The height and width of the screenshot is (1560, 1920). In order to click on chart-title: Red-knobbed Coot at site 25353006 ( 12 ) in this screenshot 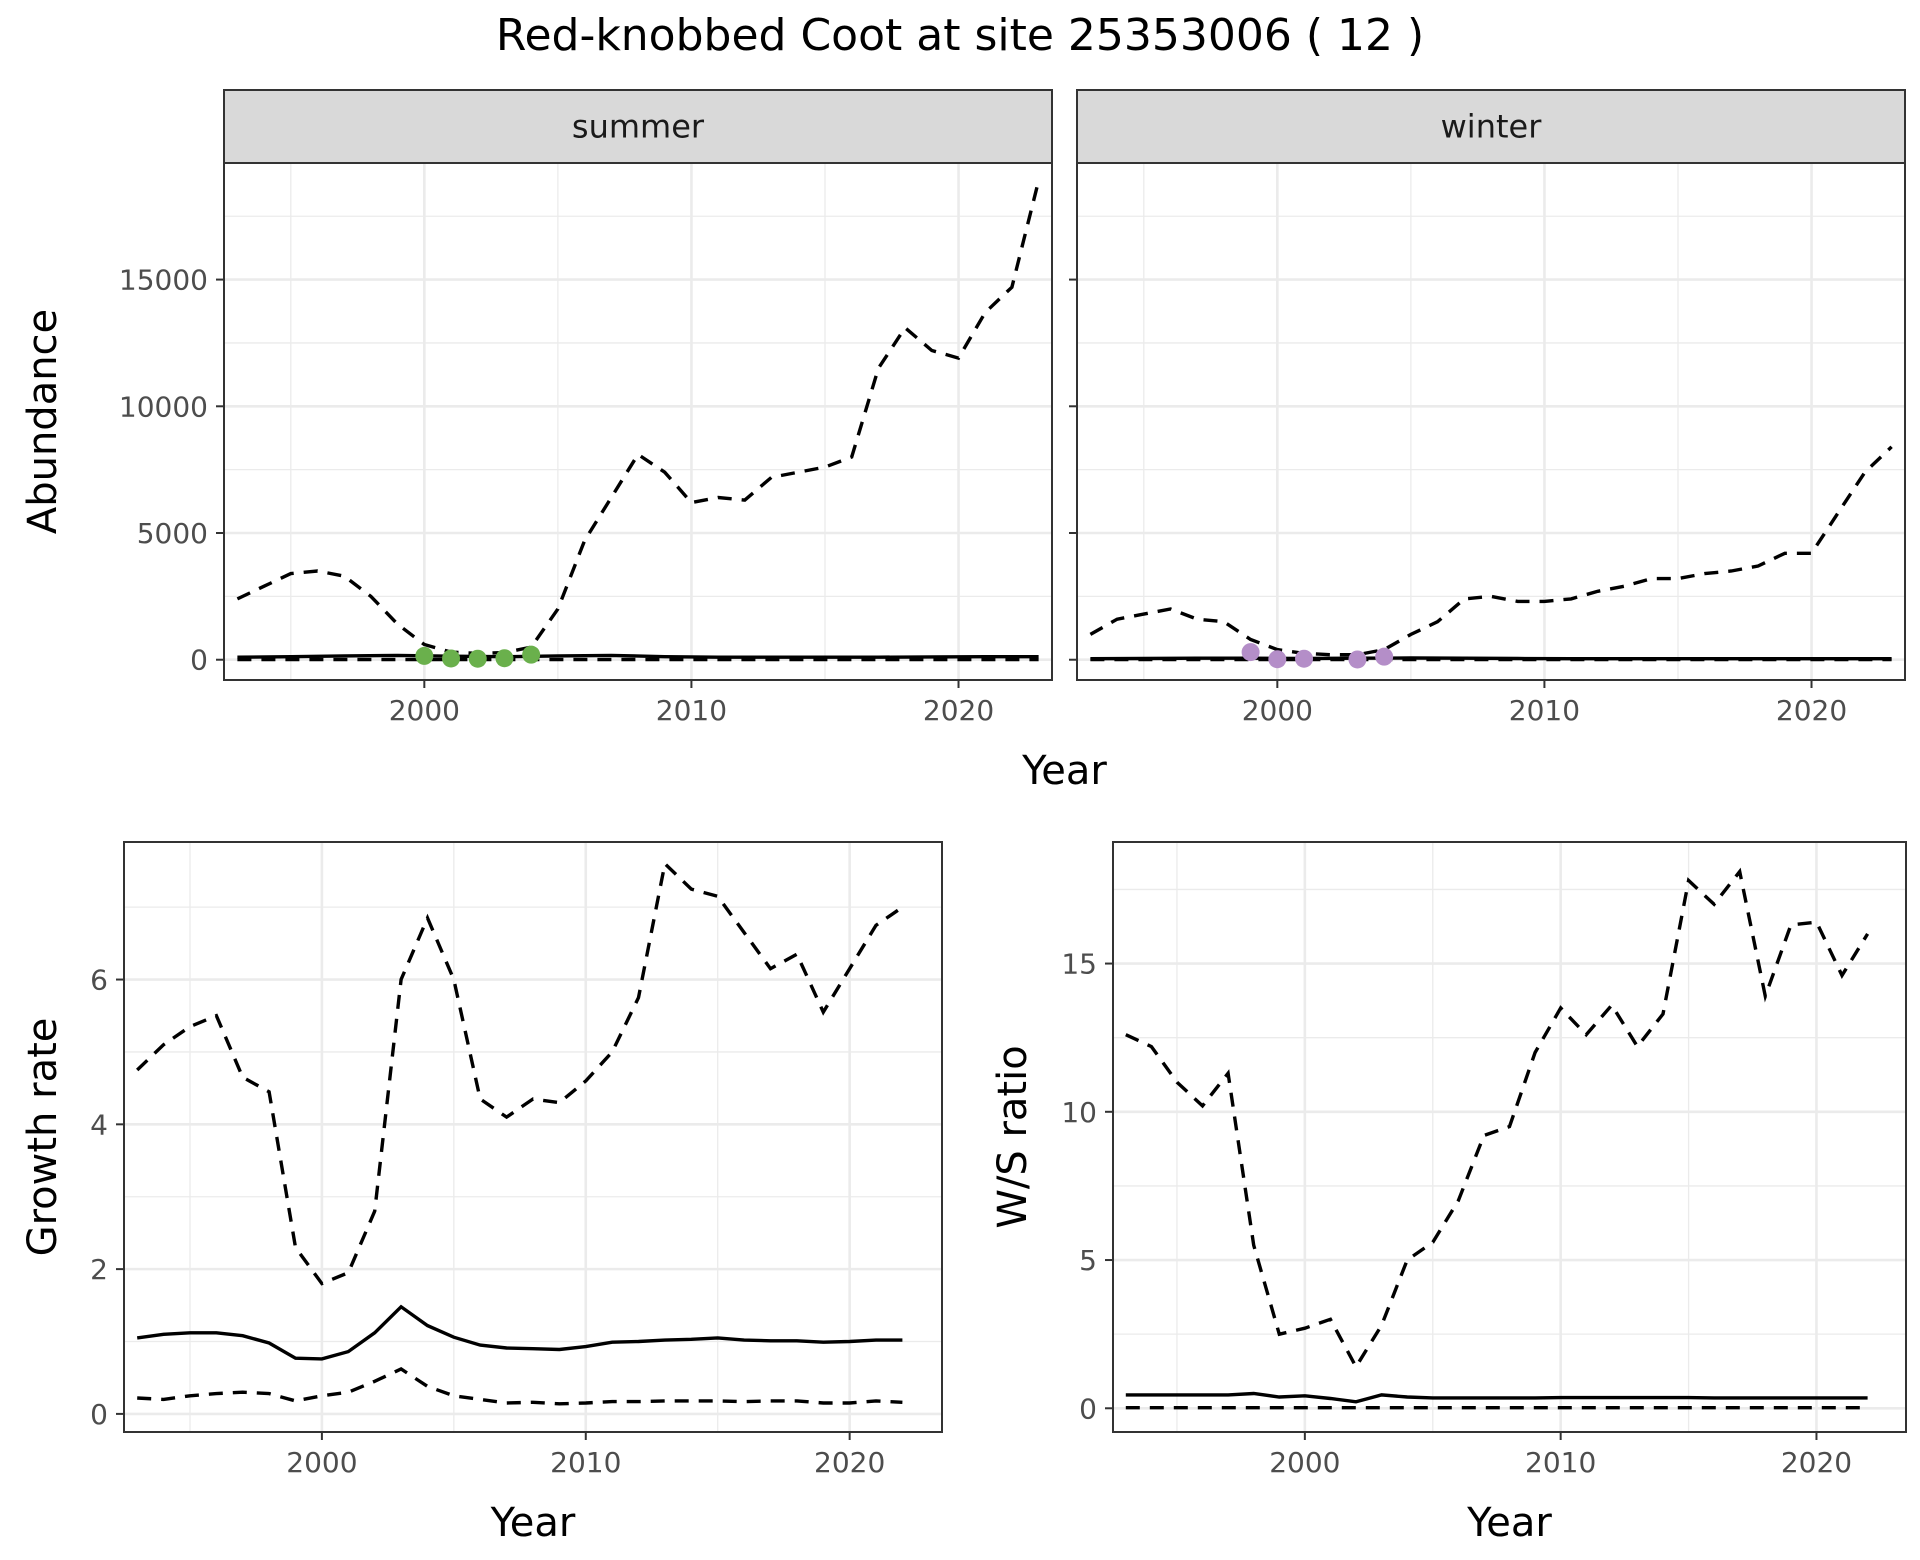, I will do `click(960, 35)`.